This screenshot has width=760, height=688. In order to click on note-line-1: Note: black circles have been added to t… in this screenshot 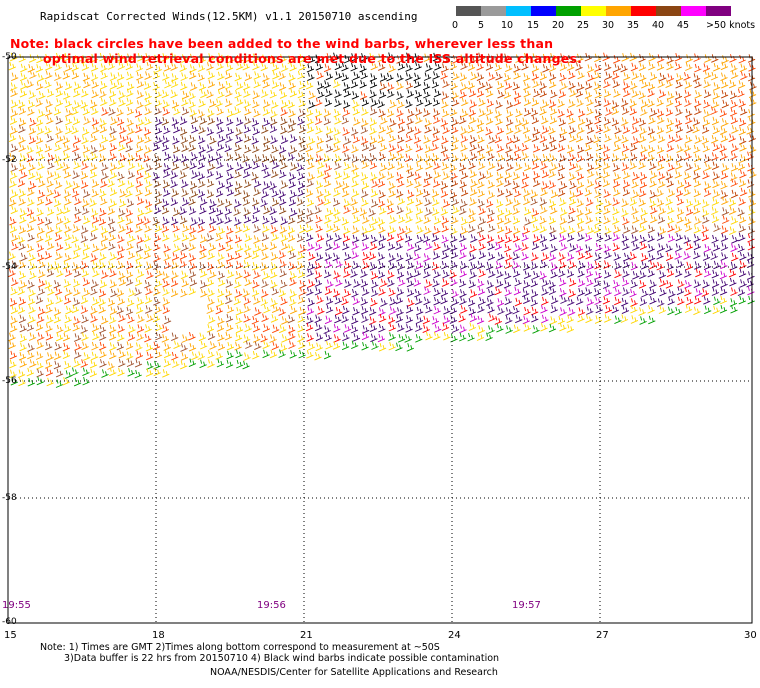, I will do `click(282, 43)`.